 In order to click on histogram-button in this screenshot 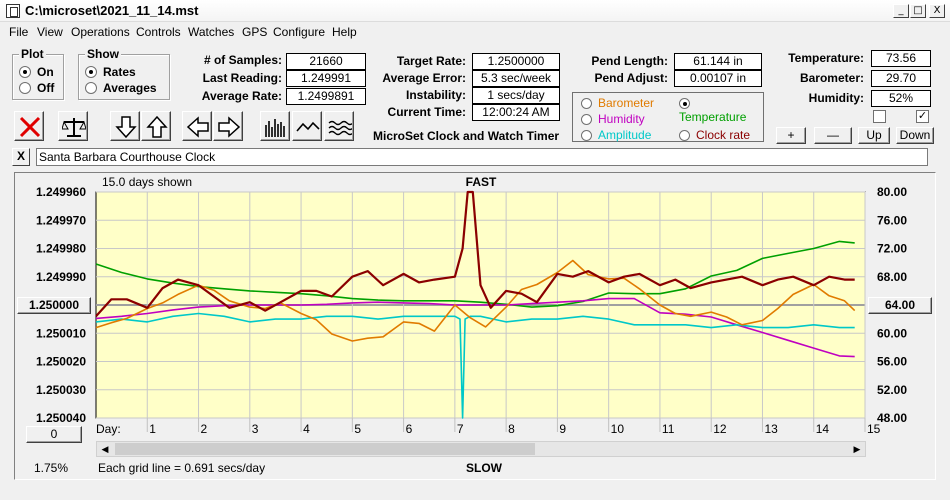, I will do `click(275, 126)`.